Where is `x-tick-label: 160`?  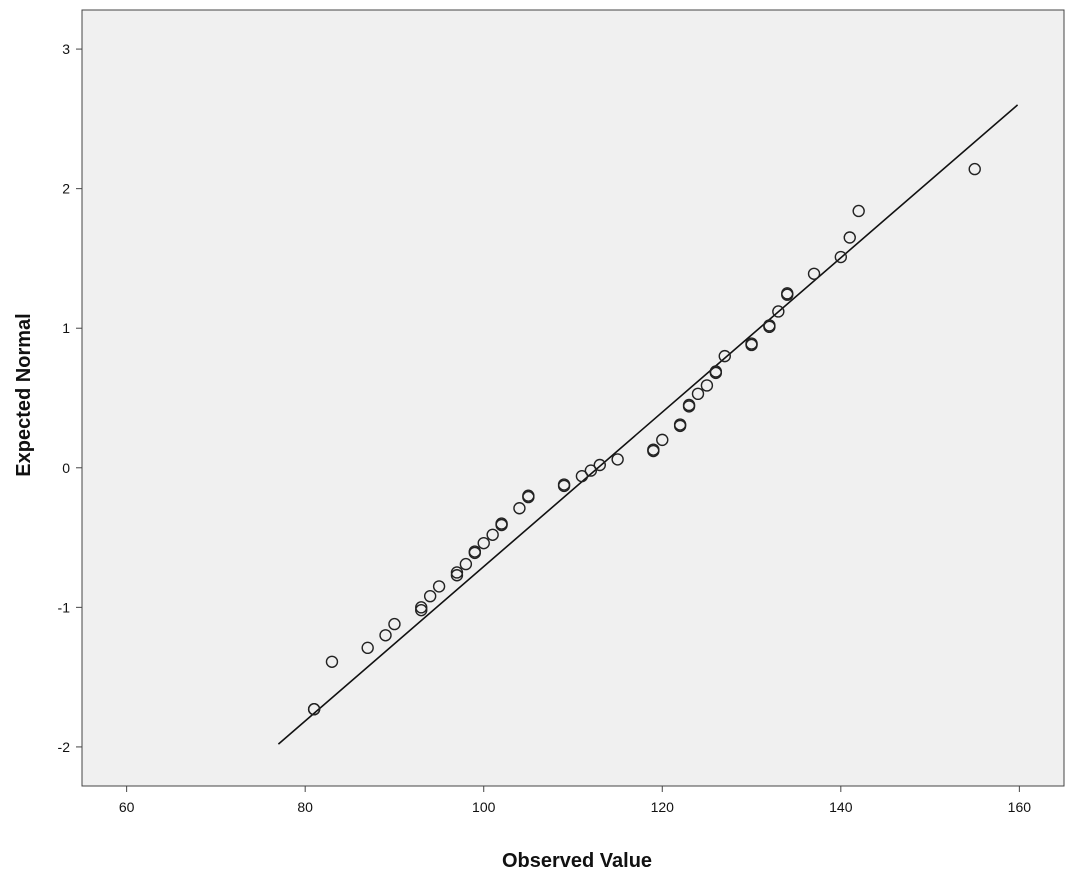 x-tick-label: 160 is located at coordinates (1020, 807).